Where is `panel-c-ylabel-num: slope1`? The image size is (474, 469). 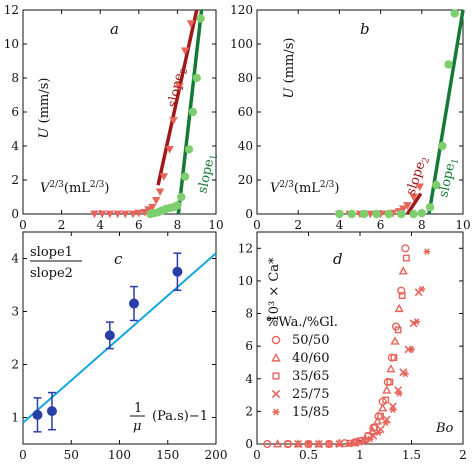
panel-c-ylabel-num: slope1 is located at coordinates (51, 252).